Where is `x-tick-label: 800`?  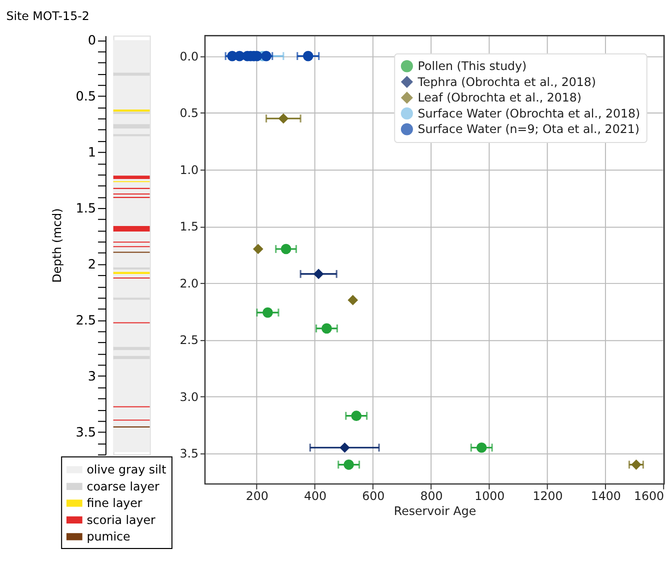 x-tick-label: 800 is located at coordinates (431, 496).